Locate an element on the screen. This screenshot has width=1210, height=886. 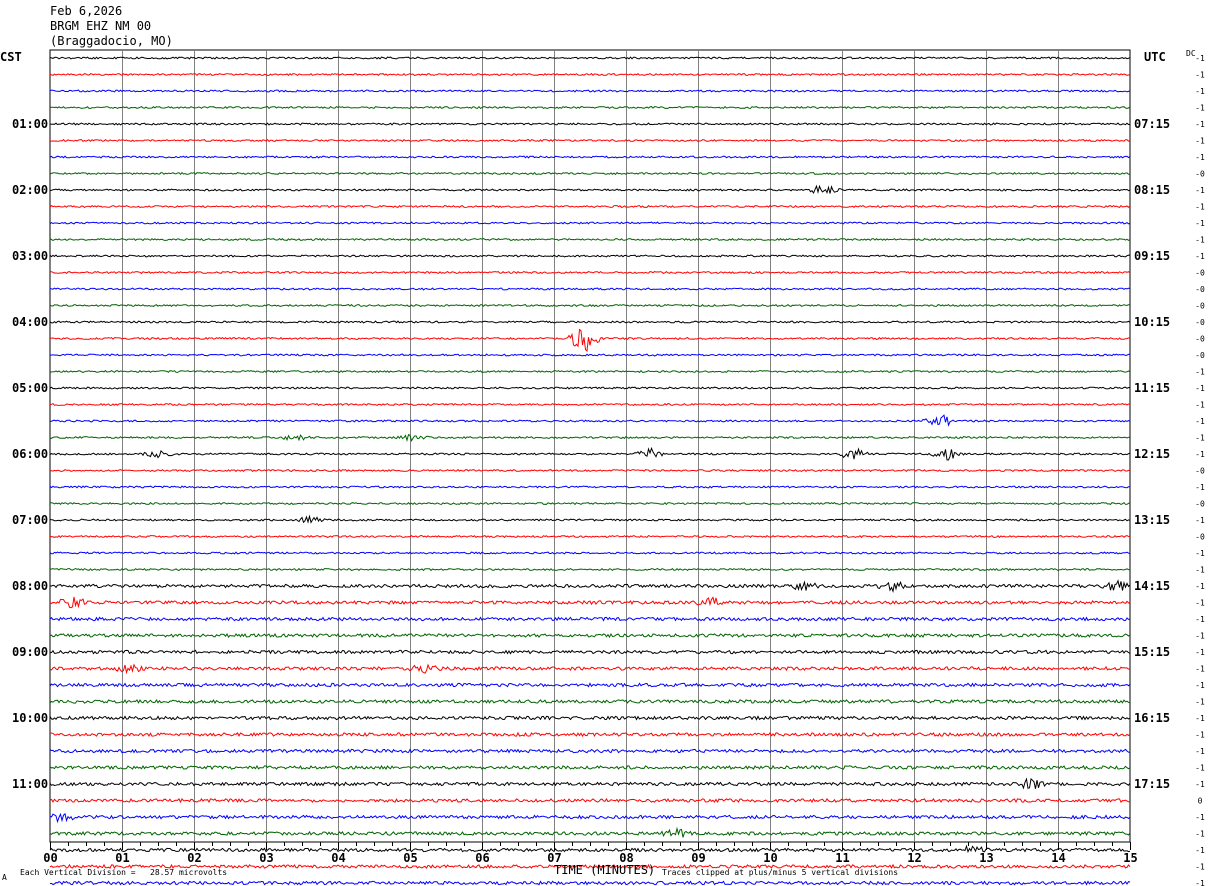
right-hour-label: 09:15 is located at coordinates (1152, 256).